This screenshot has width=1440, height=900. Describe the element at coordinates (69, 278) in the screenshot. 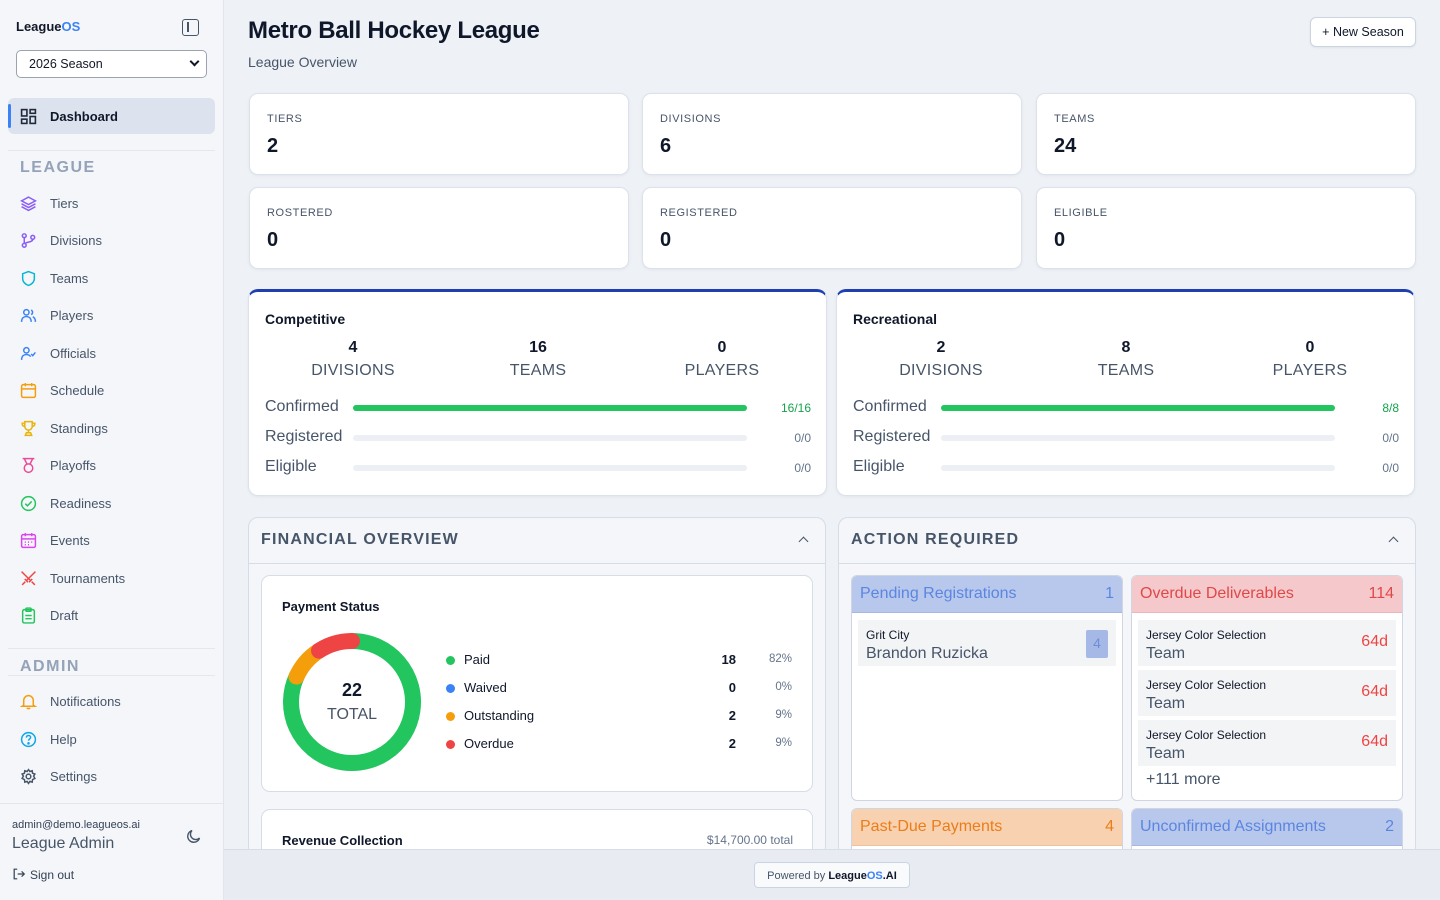

I see `sidebar-item-label: Teams` at that location.